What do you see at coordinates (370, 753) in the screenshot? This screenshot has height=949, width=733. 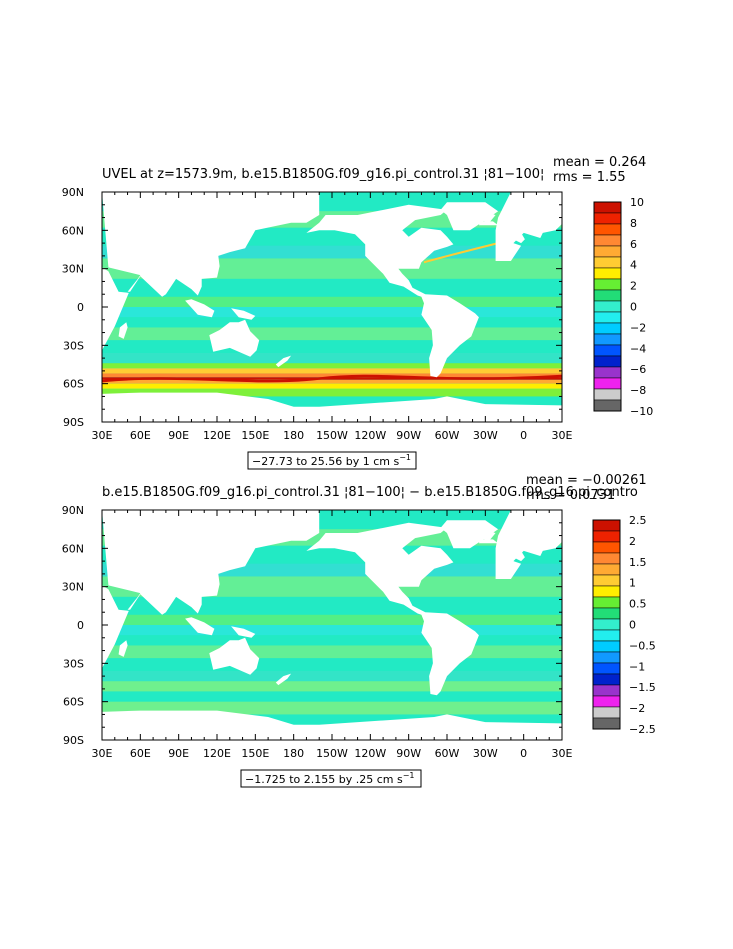 I see `x-tick-label: 120W` at bounding box center [370, 753].